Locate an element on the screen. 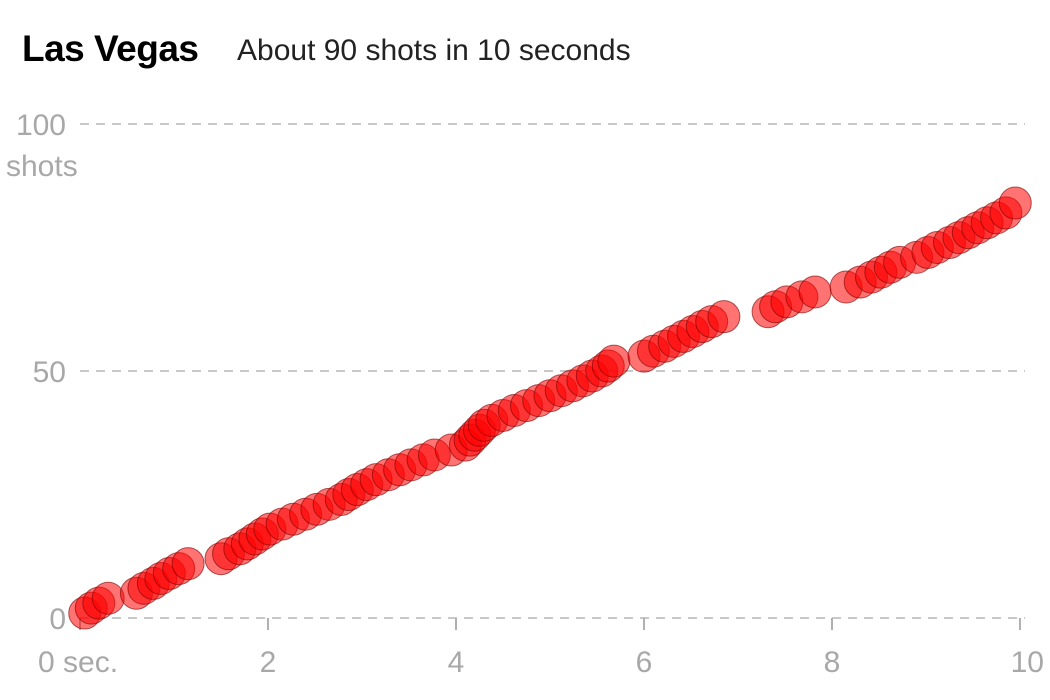  x-axis: 0 sec. 2 4 6 8 10 is located at coordinates (541, 648).